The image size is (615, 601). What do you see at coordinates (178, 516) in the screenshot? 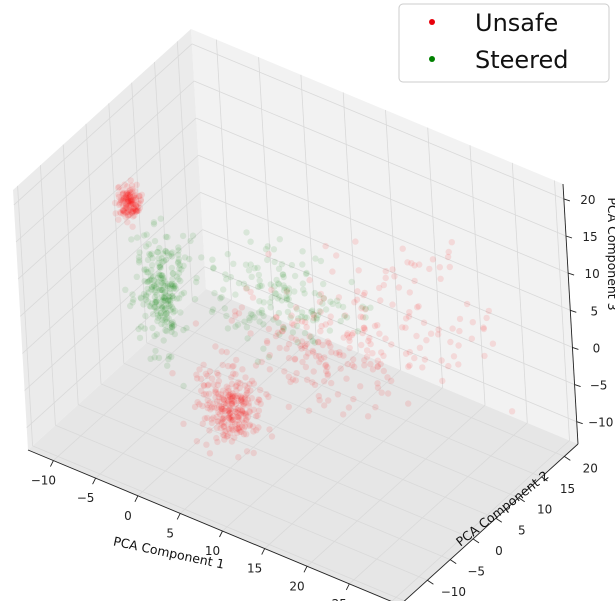
I see `x-tick-mark` at bounding box center [178, 516].